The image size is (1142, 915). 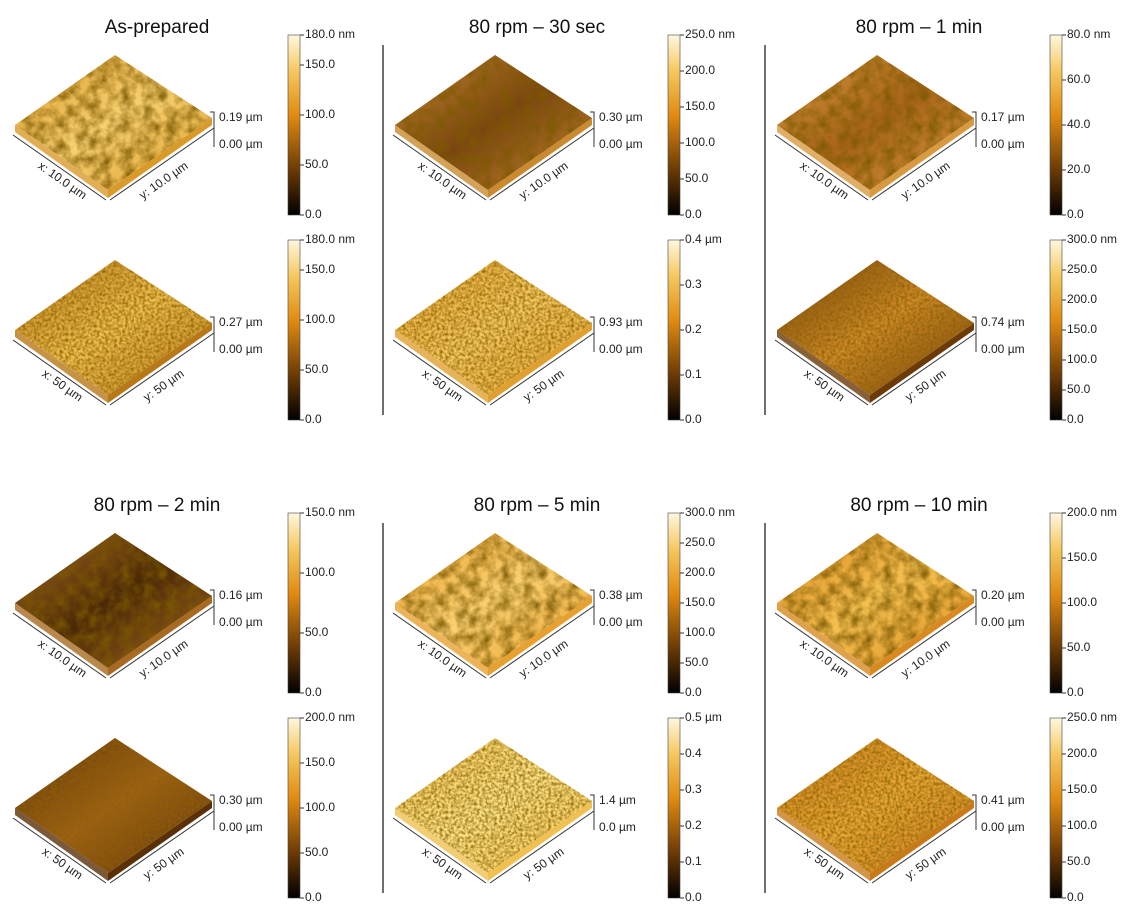 What do you see at coordinates (918, 505) in the screenshot?
I see `panel-title: 80 rpm – 10 min` at bounding box center [918, 505].